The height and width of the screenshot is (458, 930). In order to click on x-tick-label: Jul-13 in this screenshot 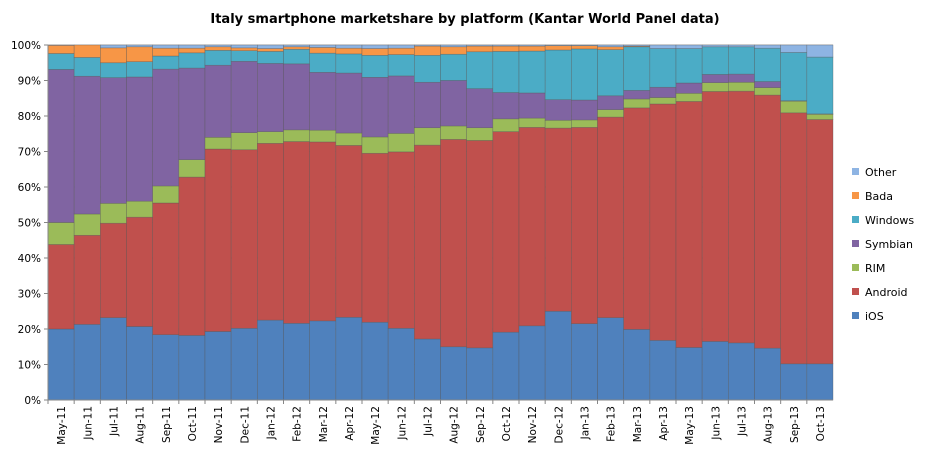, I will do `click(742, 421)`.